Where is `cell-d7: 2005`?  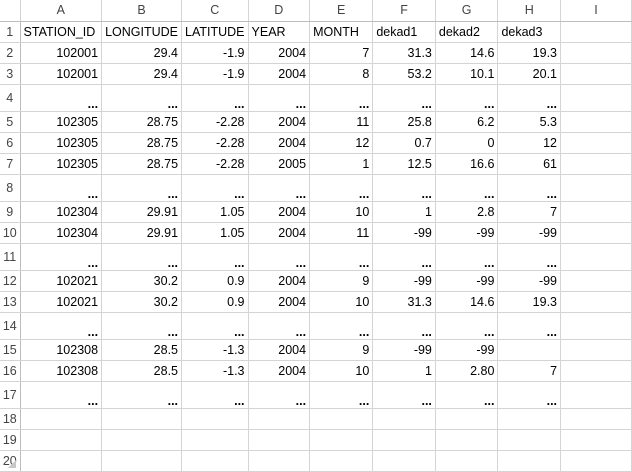 cell-d7: 2005 is located at coordinates (279, 164).